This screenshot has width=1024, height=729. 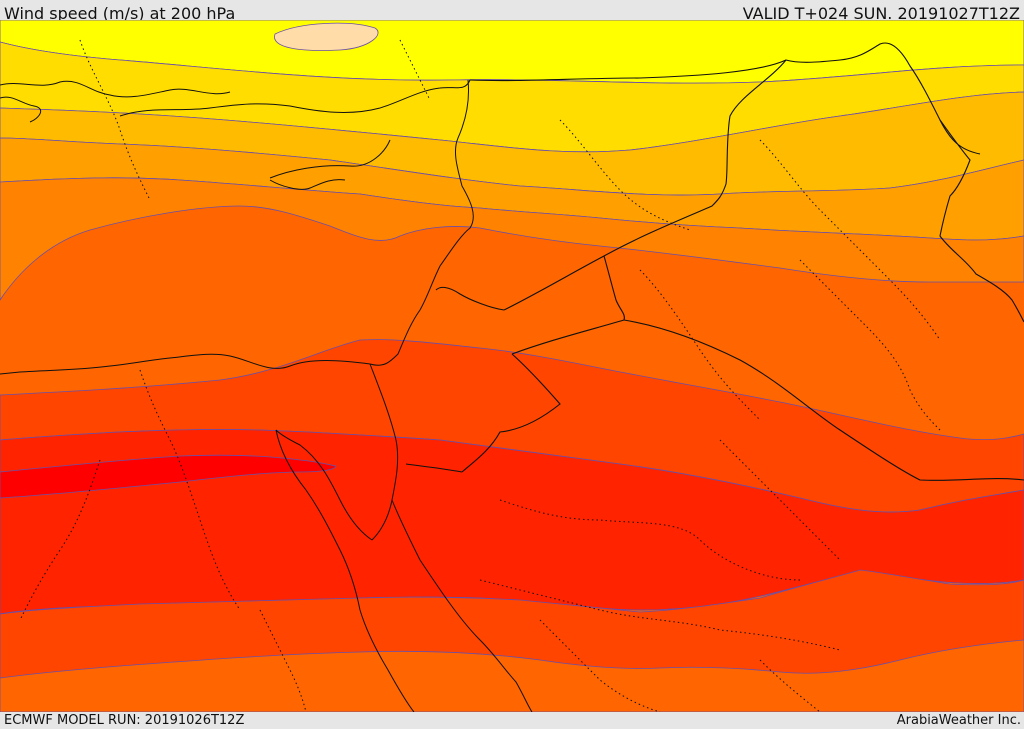 What do you see at coordinates (881, 13) in the screenshot?
I see `valid-time: VALID T+024 SUN. 20191027T12Z` at bounding box center [881, 13].